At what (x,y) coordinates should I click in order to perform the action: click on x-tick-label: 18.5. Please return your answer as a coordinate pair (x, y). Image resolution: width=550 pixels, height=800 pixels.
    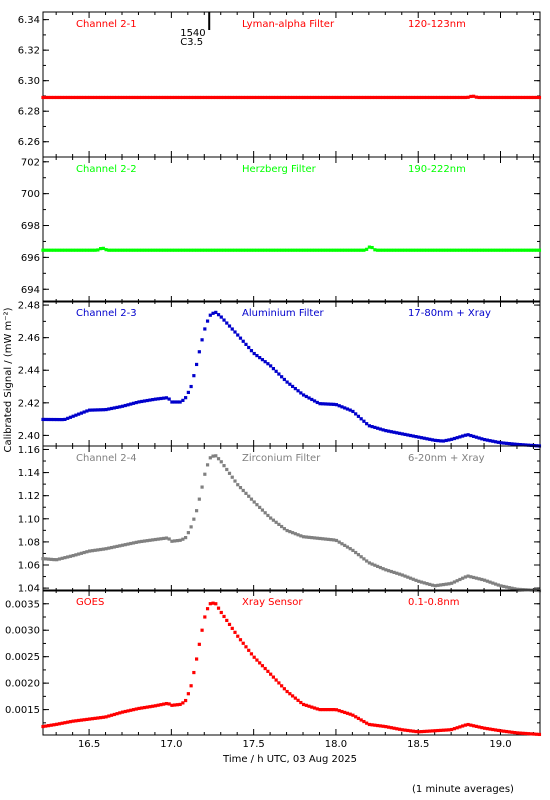
    Looking at the image, I should click on (418, 744).